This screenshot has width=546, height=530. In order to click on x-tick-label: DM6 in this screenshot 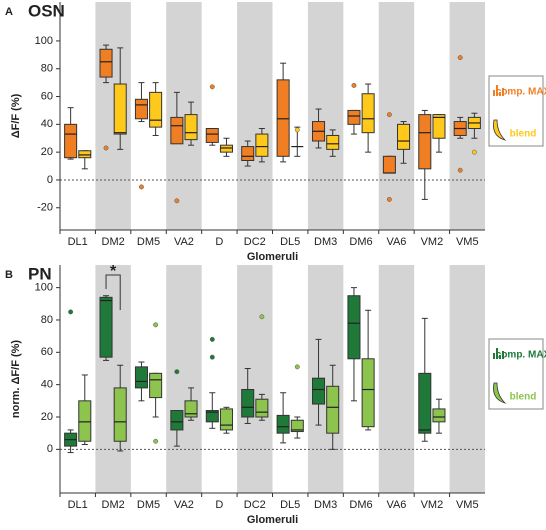, I will do `click(360, 505)`.